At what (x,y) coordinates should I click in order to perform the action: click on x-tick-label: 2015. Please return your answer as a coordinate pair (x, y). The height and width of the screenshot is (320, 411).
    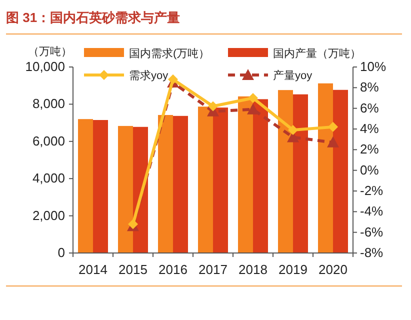
    Looking at the image, I should click on (133, 269).